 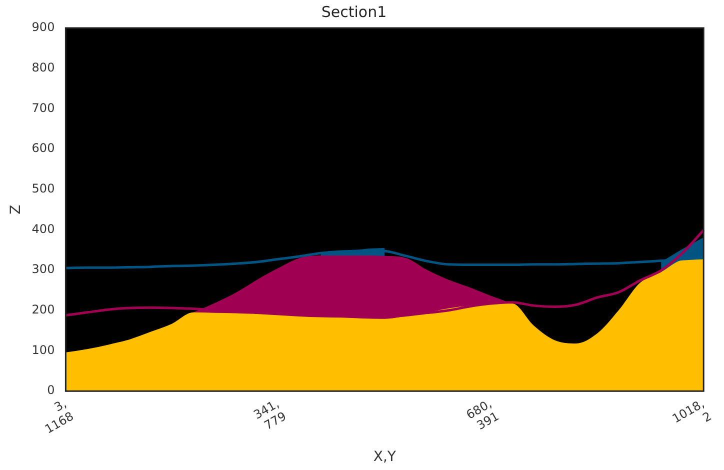 What do you see at coordinates (43, 148) in the screenshot?
I see `y-tick-label: 600` at bounding box center [43, 148].